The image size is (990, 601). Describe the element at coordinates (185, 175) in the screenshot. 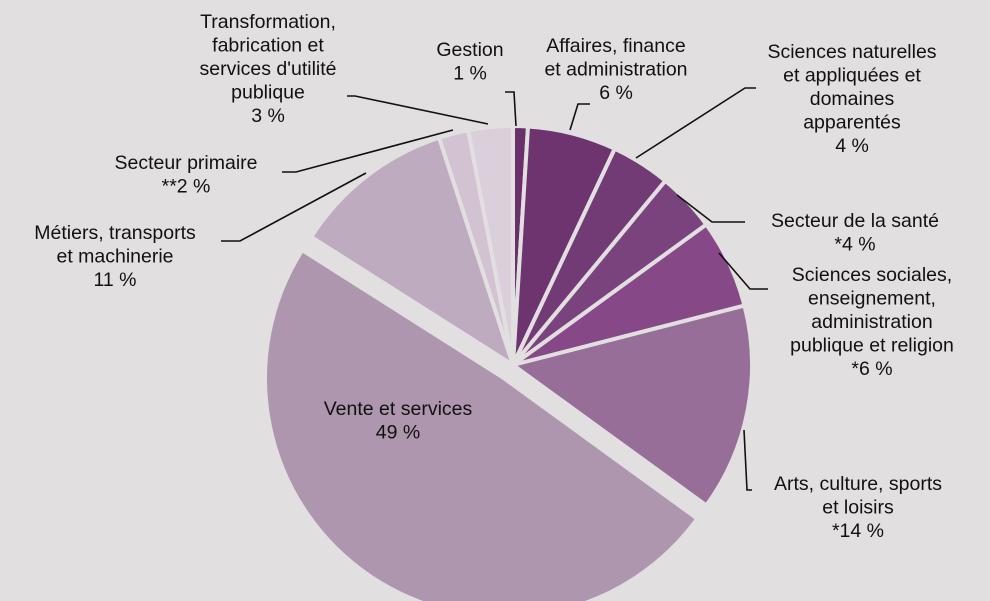

I see `slice-label-8: Secteur primaire **2 %` at that location.